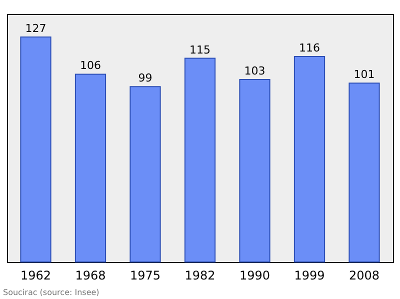 Image resolution: width=400 pixels, height=299 pixels. I want to click on data-label: 106, so click(90, 65).